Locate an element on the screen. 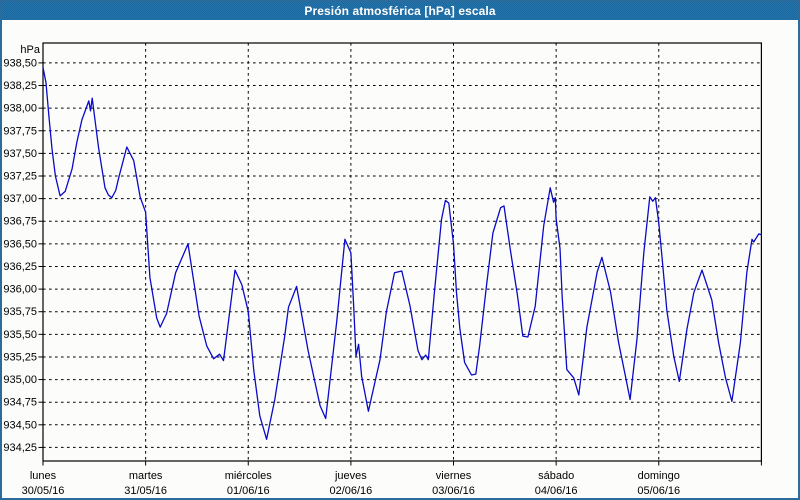 The image size is (800, 500). y-tick-label: 936,50 is located at coordinates (20, 244).